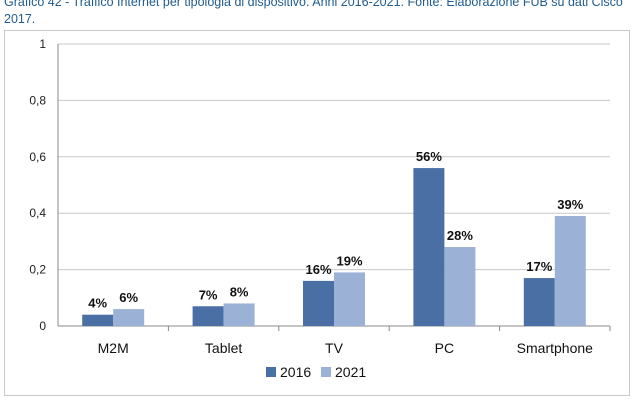 This screenshot has width=633, height=400. I want to click on data-label: 19%, so click(349, 260).